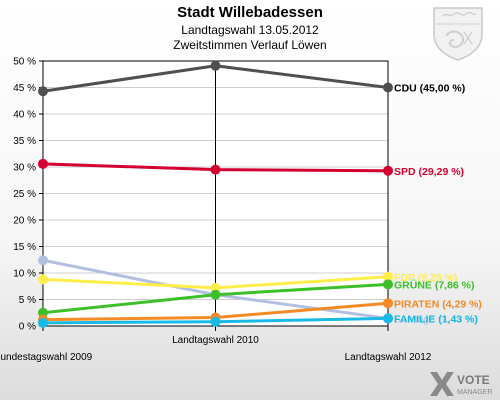 The image size is (500, 403). What do you see at coordinates (388, 357) in the screenshot?
I see `x-tick-label: Landtagswahl 2012` at bounding box center [388, 357].